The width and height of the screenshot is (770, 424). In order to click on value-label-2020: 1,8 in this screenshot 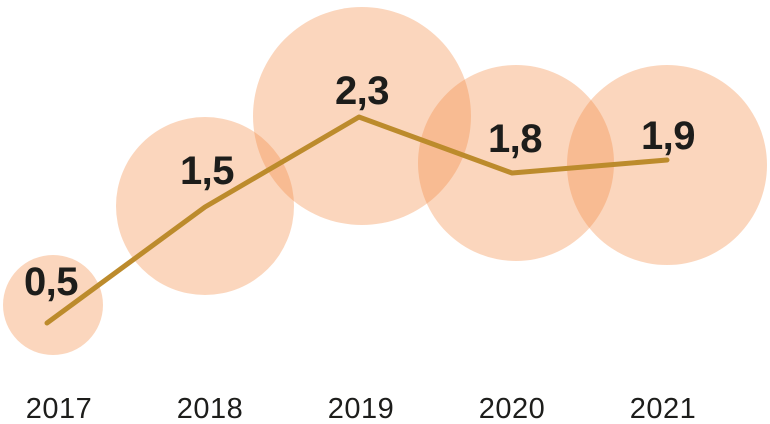, I will do `click(515, 139)`.